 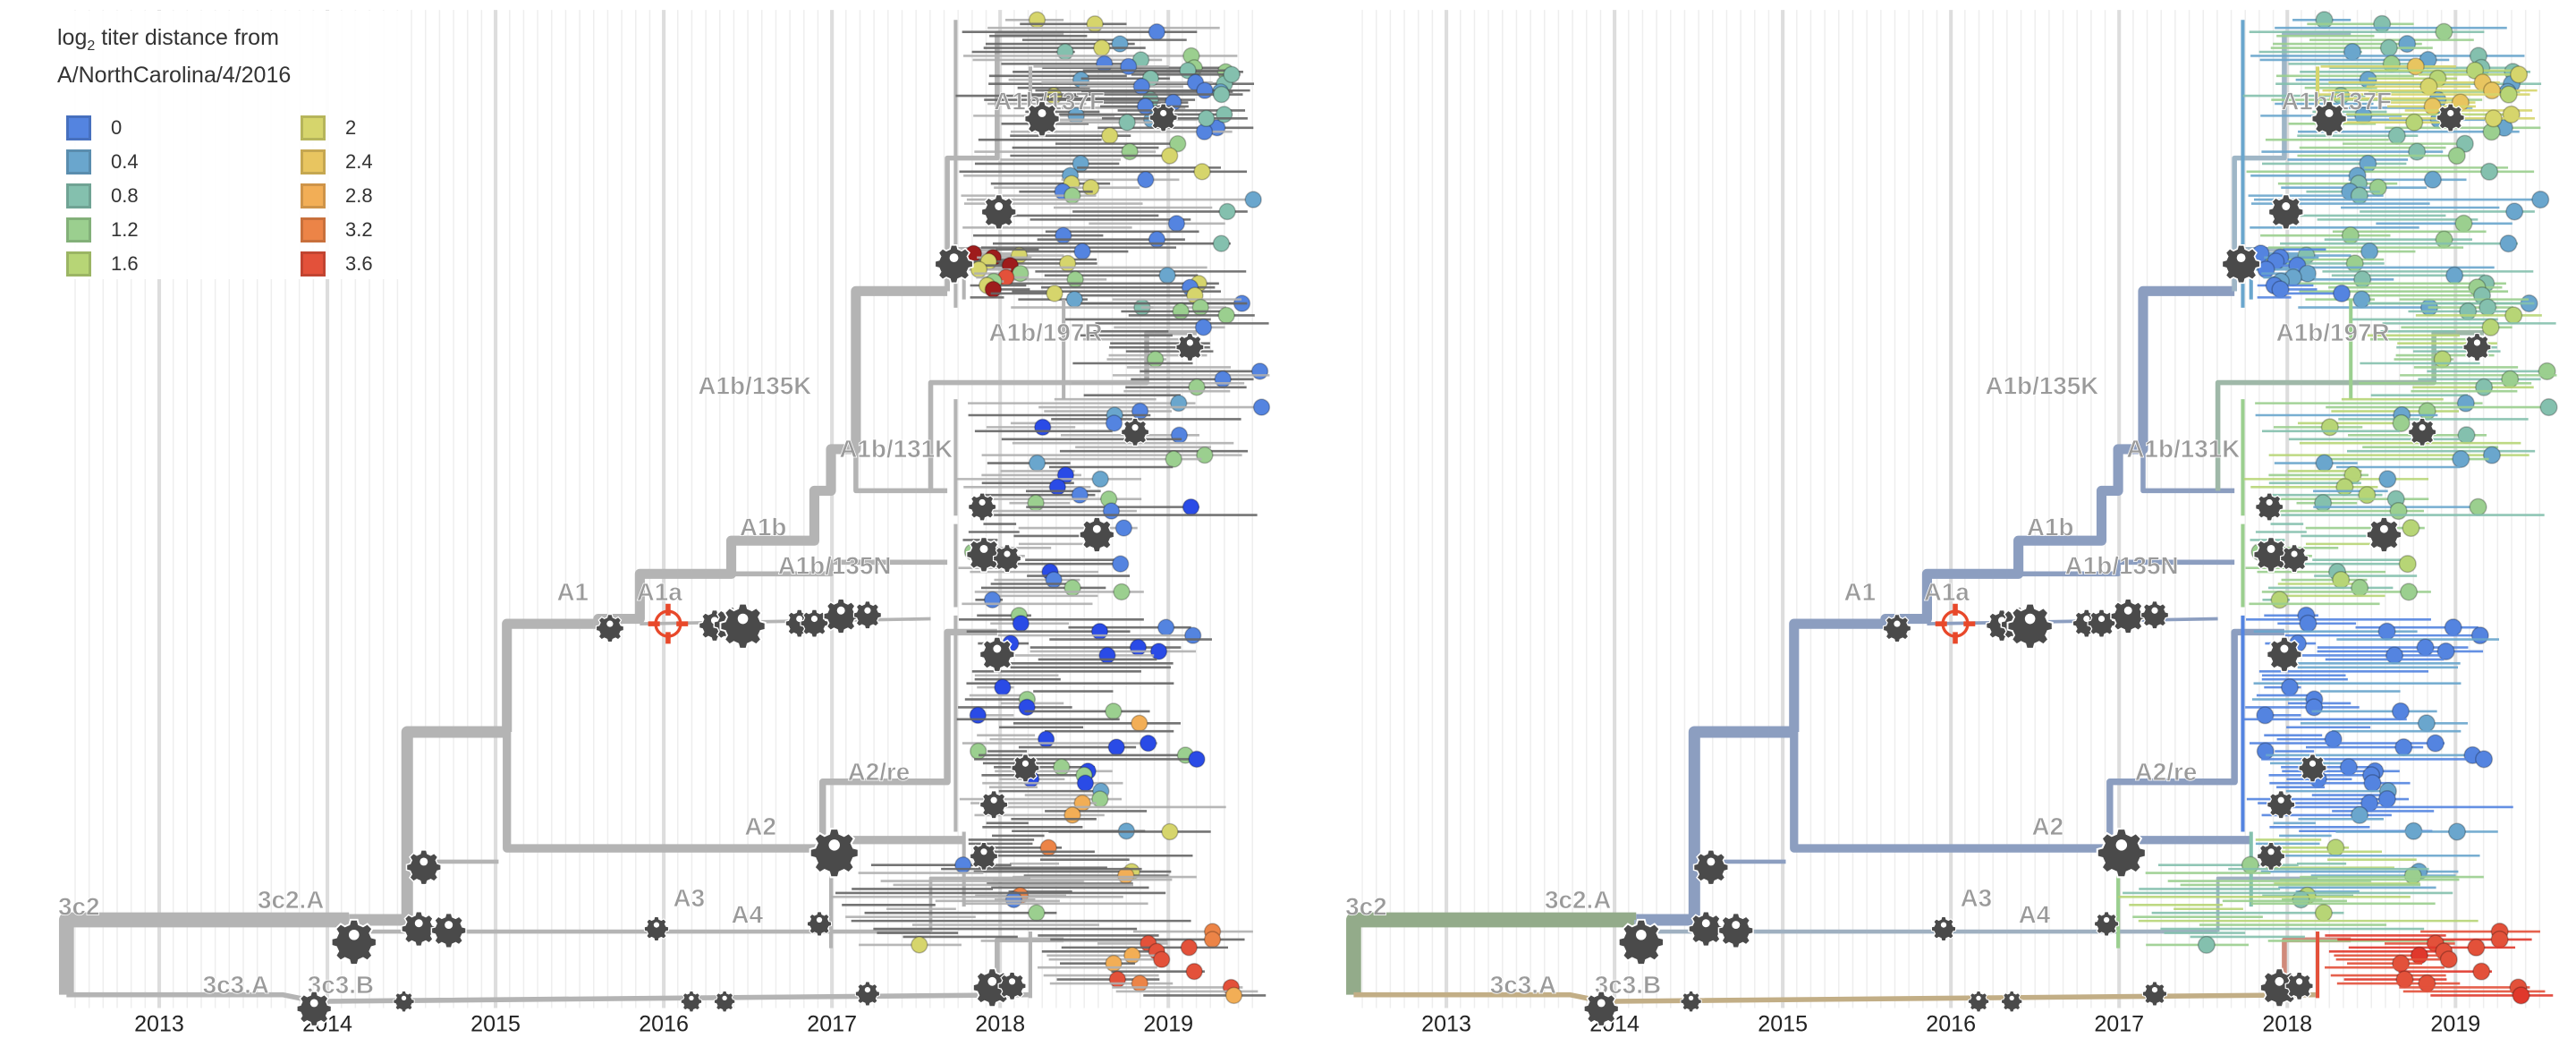 I want to click on legend-item: 2.8, so click(x=337, y=196).